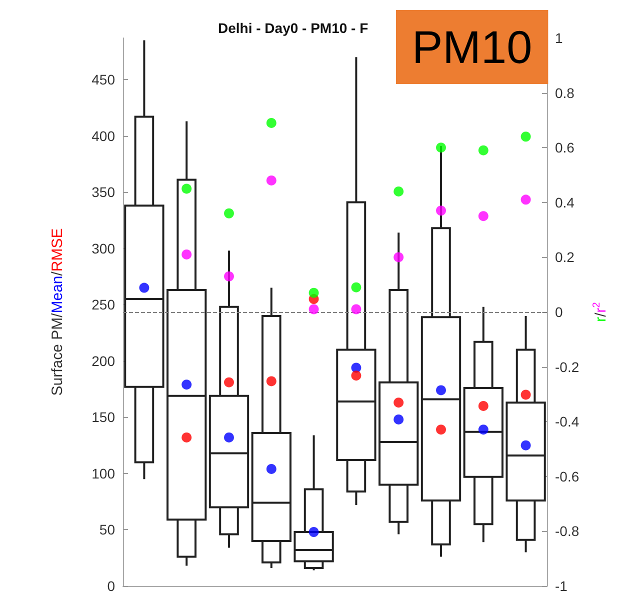 Image resolution: width=625 pixels, height=605 pixels. I want to click on annotation: PM10, so click(472, 47).